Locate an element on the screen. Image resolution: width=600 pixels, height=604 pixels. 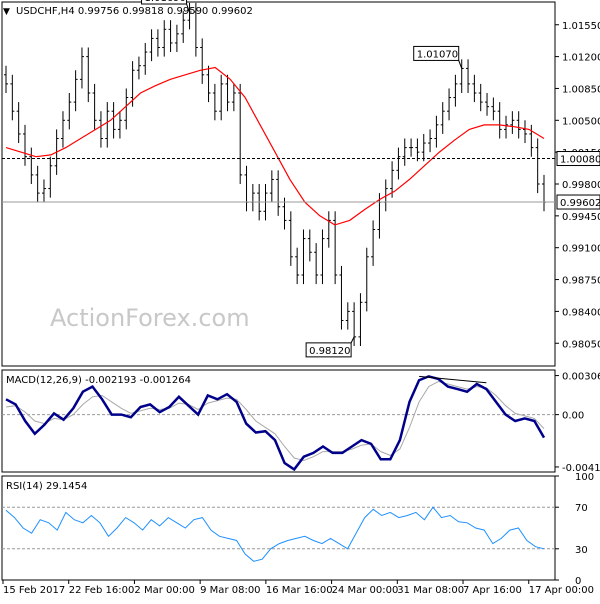
macd-tick-label: 0.003063 is located at coordinates (581, 377).